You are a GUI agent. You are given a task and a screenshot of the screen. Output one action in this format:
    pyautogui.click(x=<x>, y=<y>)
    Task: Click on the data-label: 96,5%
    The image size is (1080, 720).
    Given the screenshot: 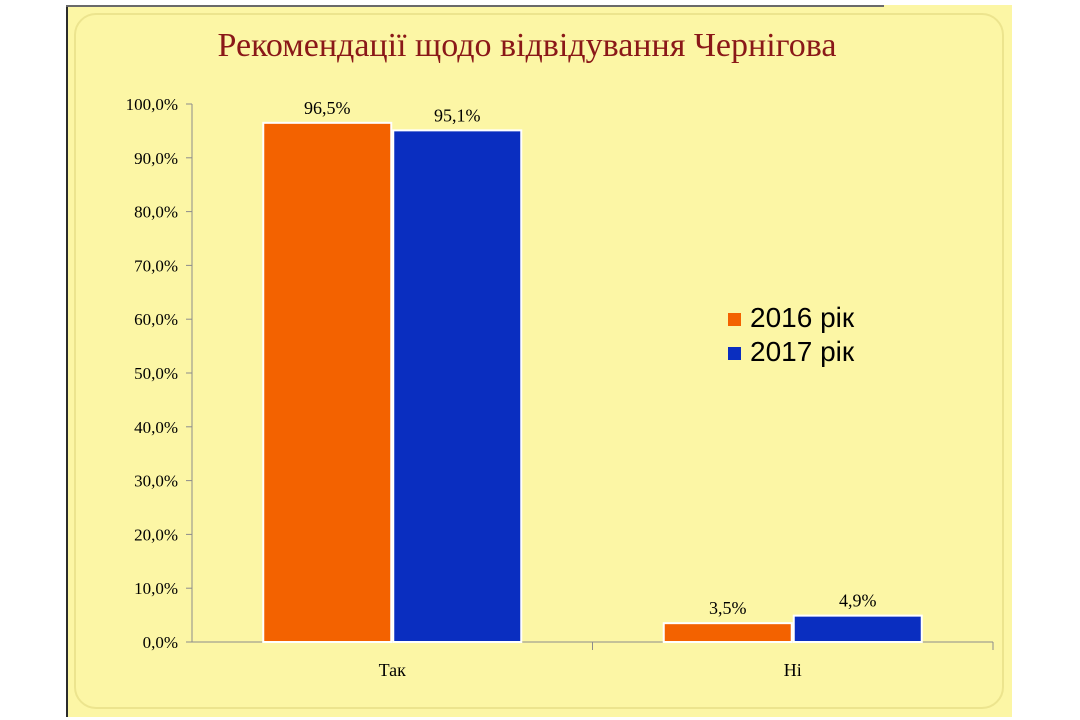 What is the action you would take?
    pyautogui.click(x=327, y=108)
    